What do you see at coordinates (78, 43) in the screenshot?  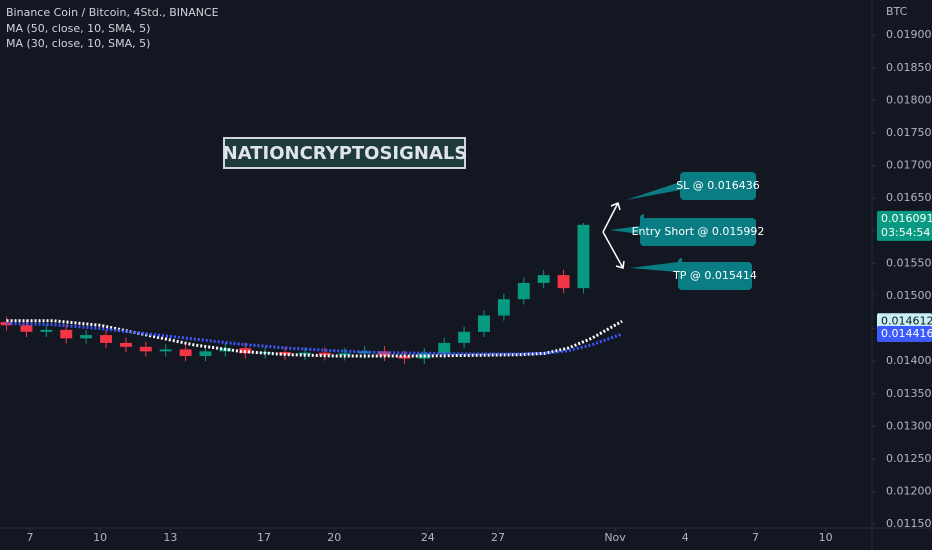 I see `legend-entry: MA (30, close, 10, SMA, 5)` at bounding box center [78, 43].